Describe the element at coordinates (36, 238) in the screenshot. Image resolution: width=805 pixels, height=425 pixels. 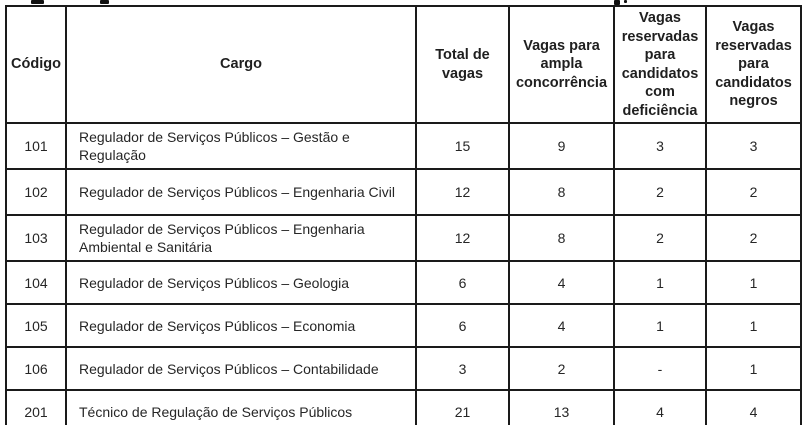
I see `cell-codigo: 103` at that location.